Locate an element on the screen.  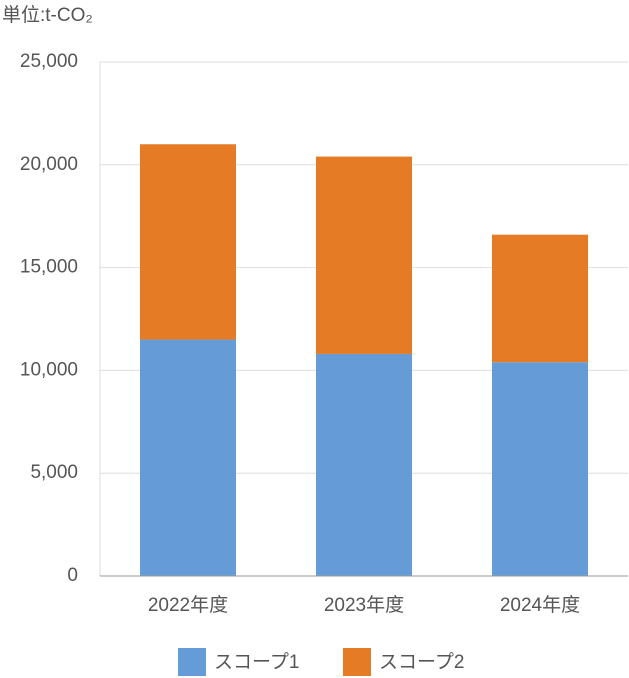
chart-title: 単位:t-CO₂ is located at coordinates (47, 15).